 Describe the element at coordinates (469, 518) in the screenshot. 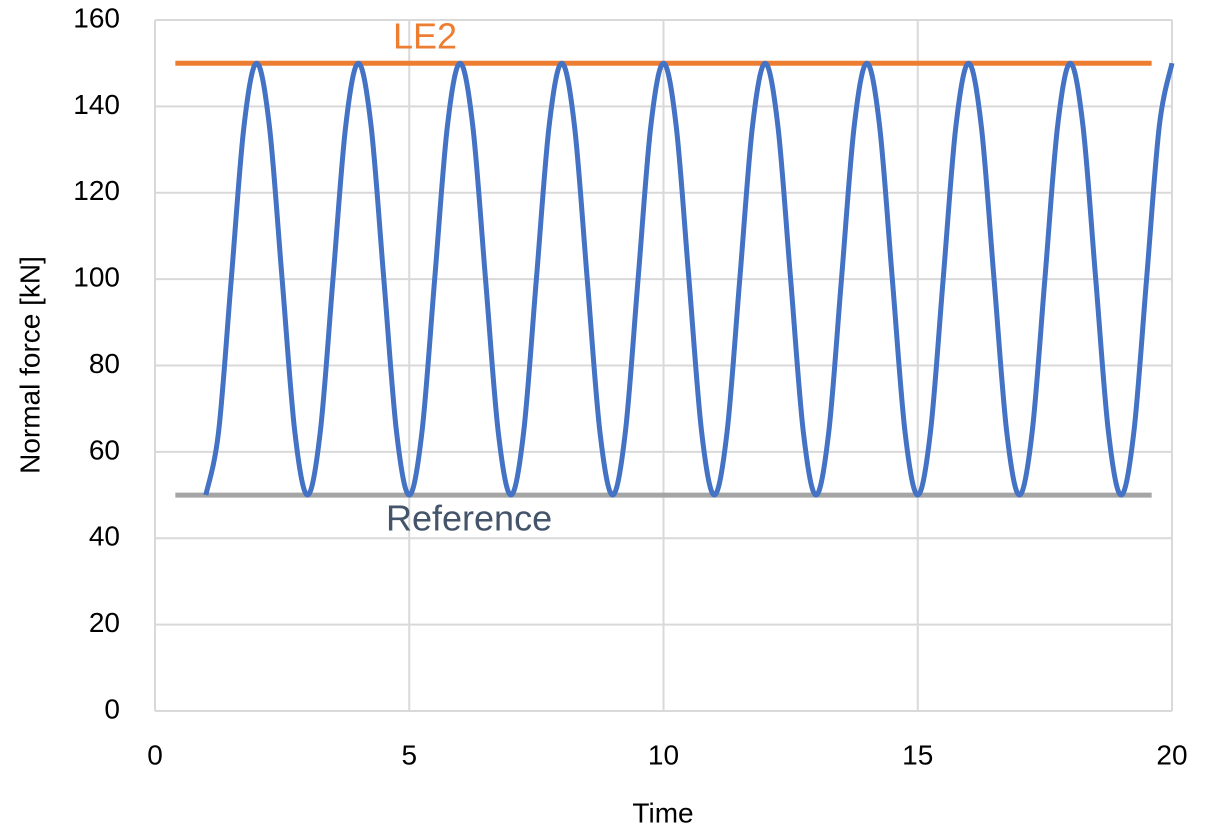

I see `line-label: Reference` at that location.